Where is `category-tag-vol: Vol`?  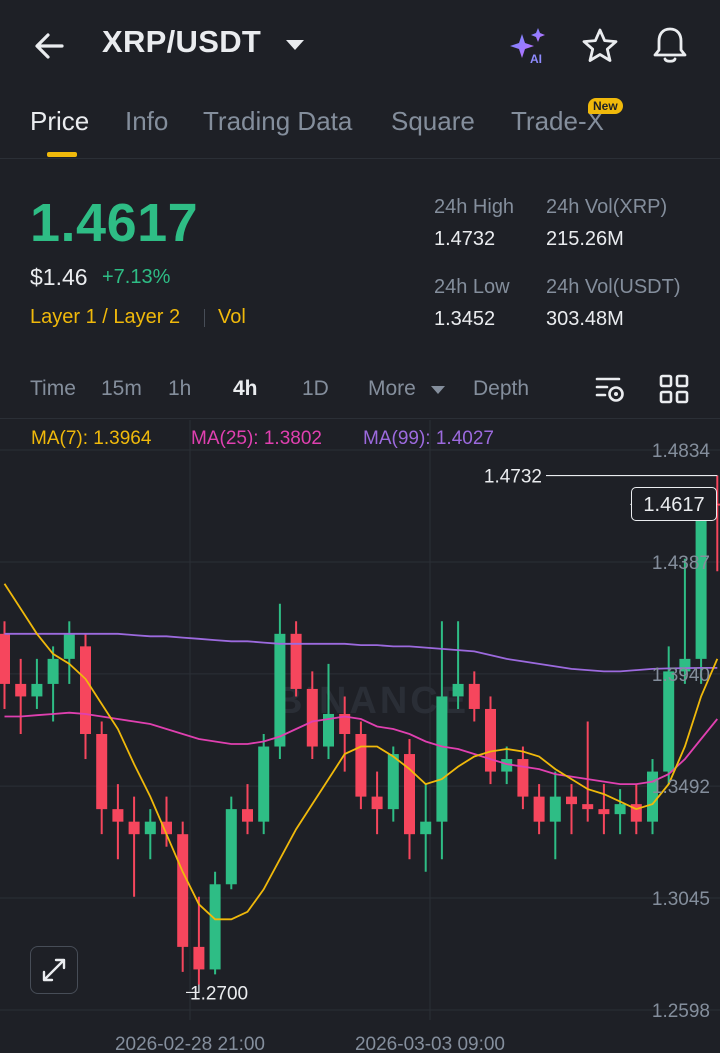 category-tag-vol: Vol is located at coordinates (232, 317).